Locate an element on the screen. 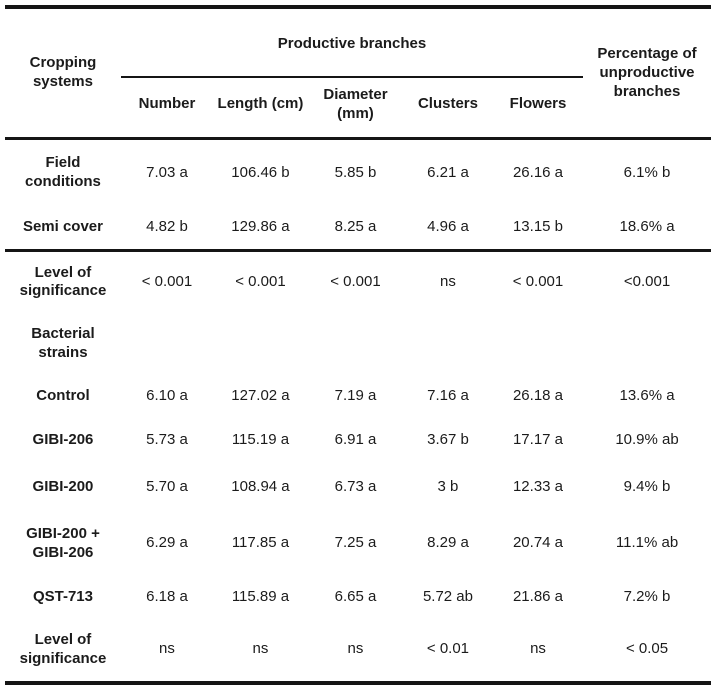 This screenshot has width=716, height=685. value-cell: 6.73 a is located at coordinates (355, 486).